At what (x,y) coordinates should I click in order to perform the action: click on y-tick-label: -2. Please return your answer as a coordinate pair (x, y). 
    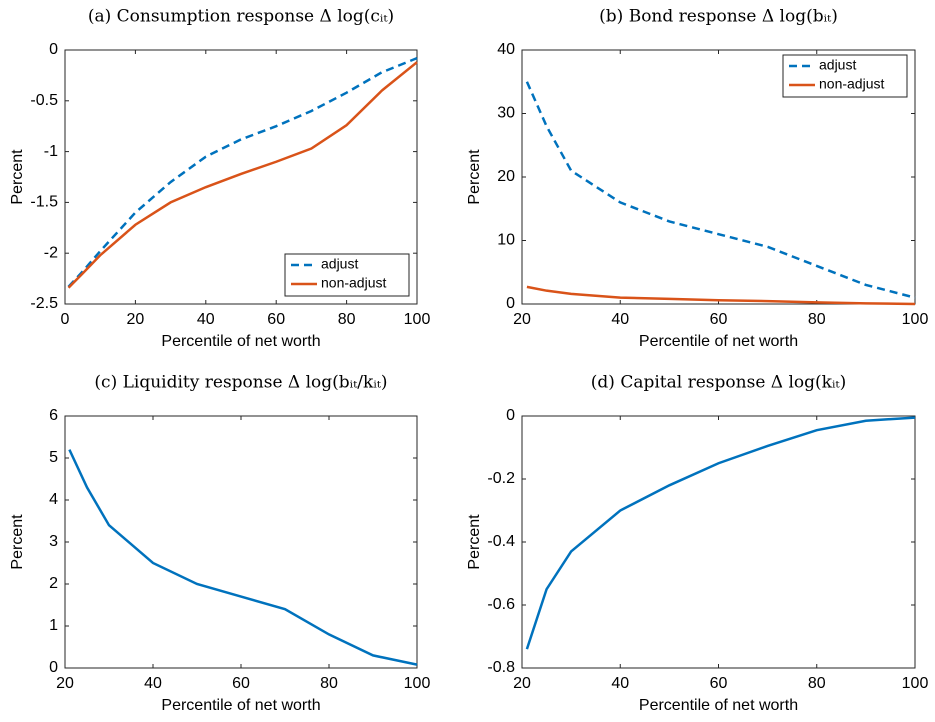
    Looking at the image, I should click on (51, 252).